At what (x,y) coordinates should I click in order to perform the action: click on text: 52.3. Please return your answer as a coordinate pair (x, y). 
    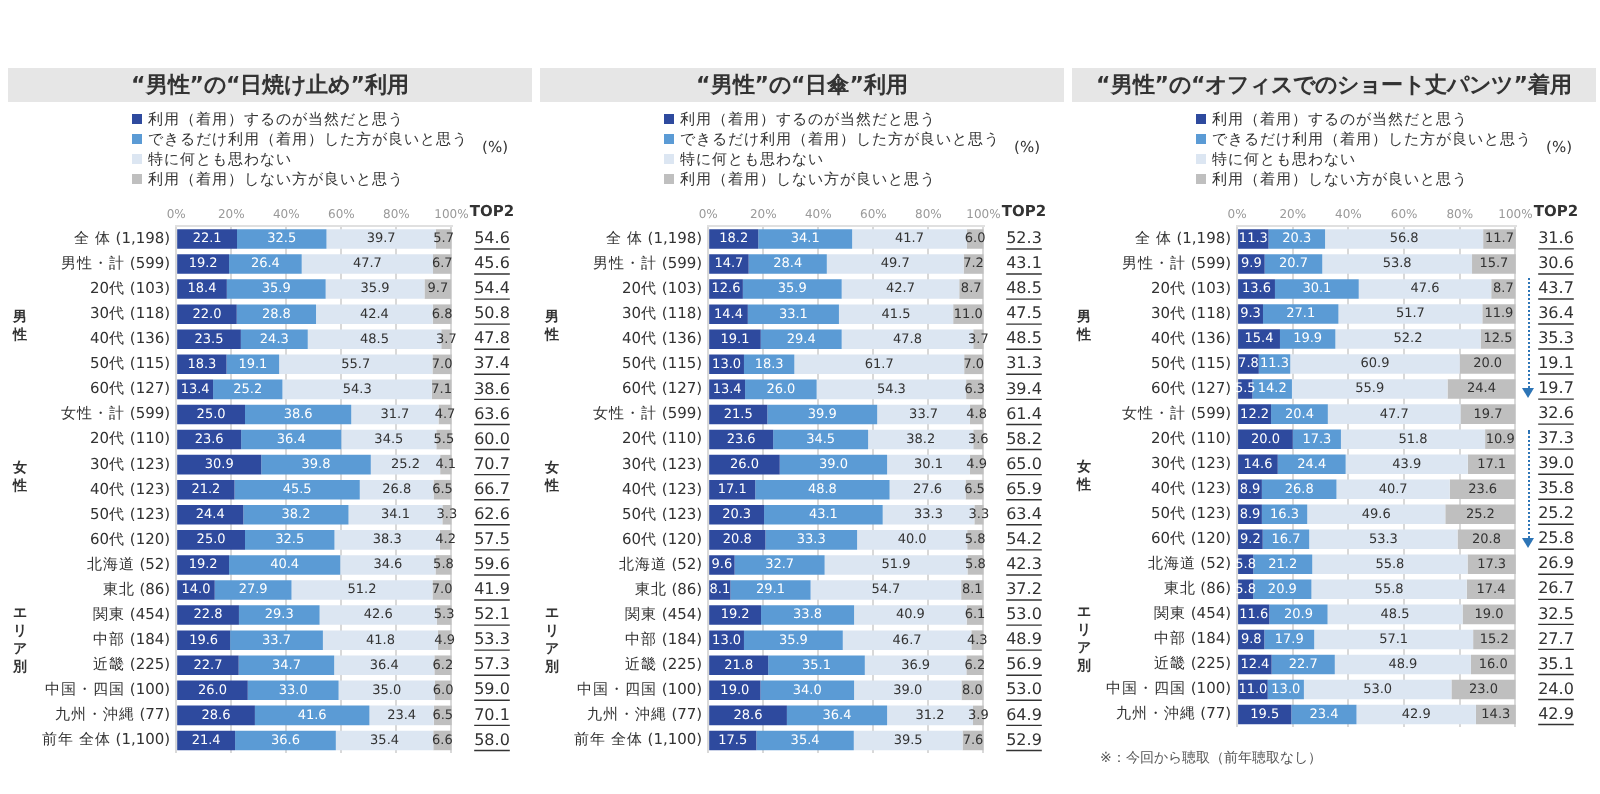
    Looking at the image, I should click on (1024, 238).